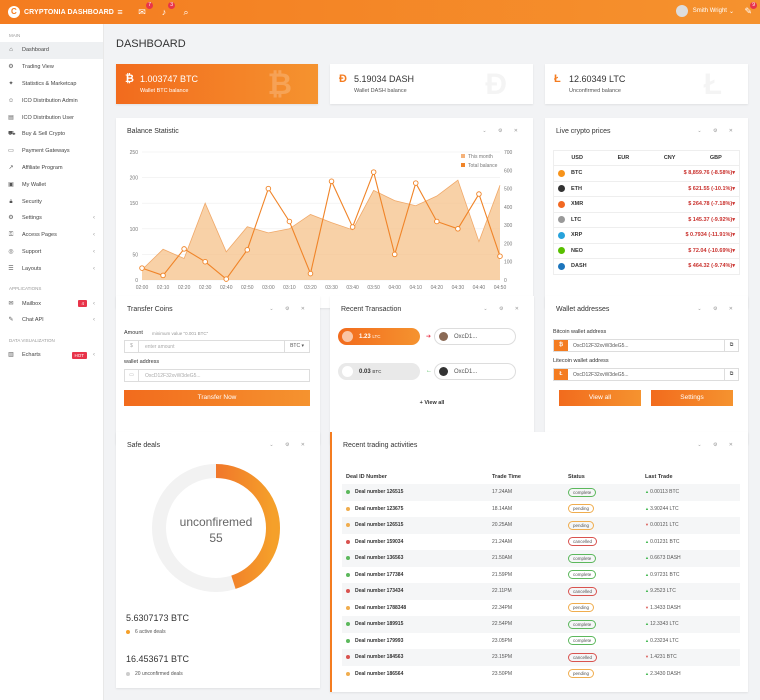  I want to click on dash-balance-value: 5.19034 DASH, so click(384, 79).